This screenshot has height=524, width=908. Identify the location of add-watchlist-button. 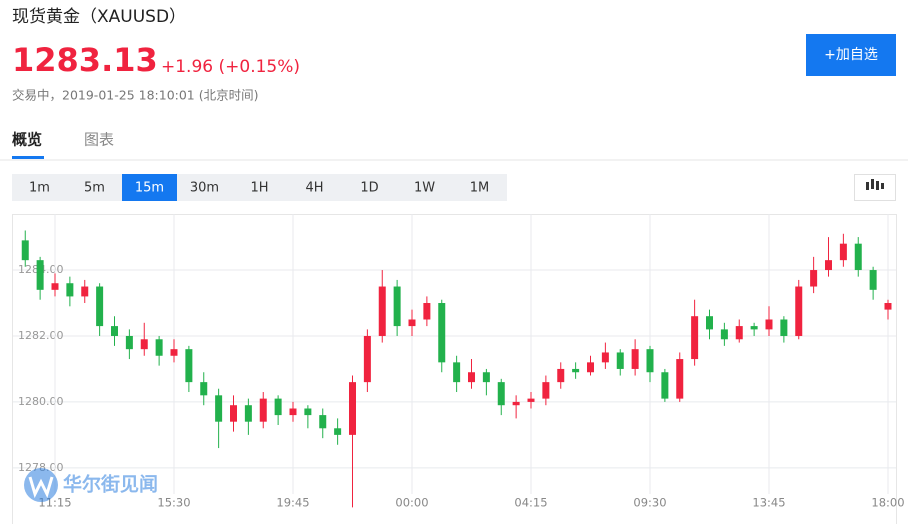
(851, 55).